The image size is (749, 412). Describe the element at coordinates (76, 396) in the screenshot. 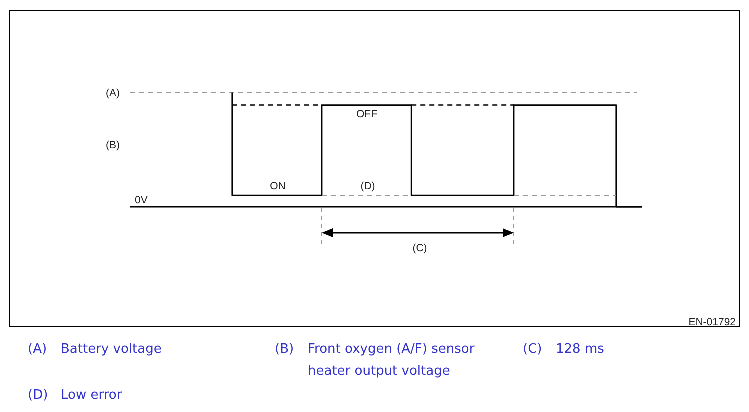

I see `text: (D) Low error` at that location.